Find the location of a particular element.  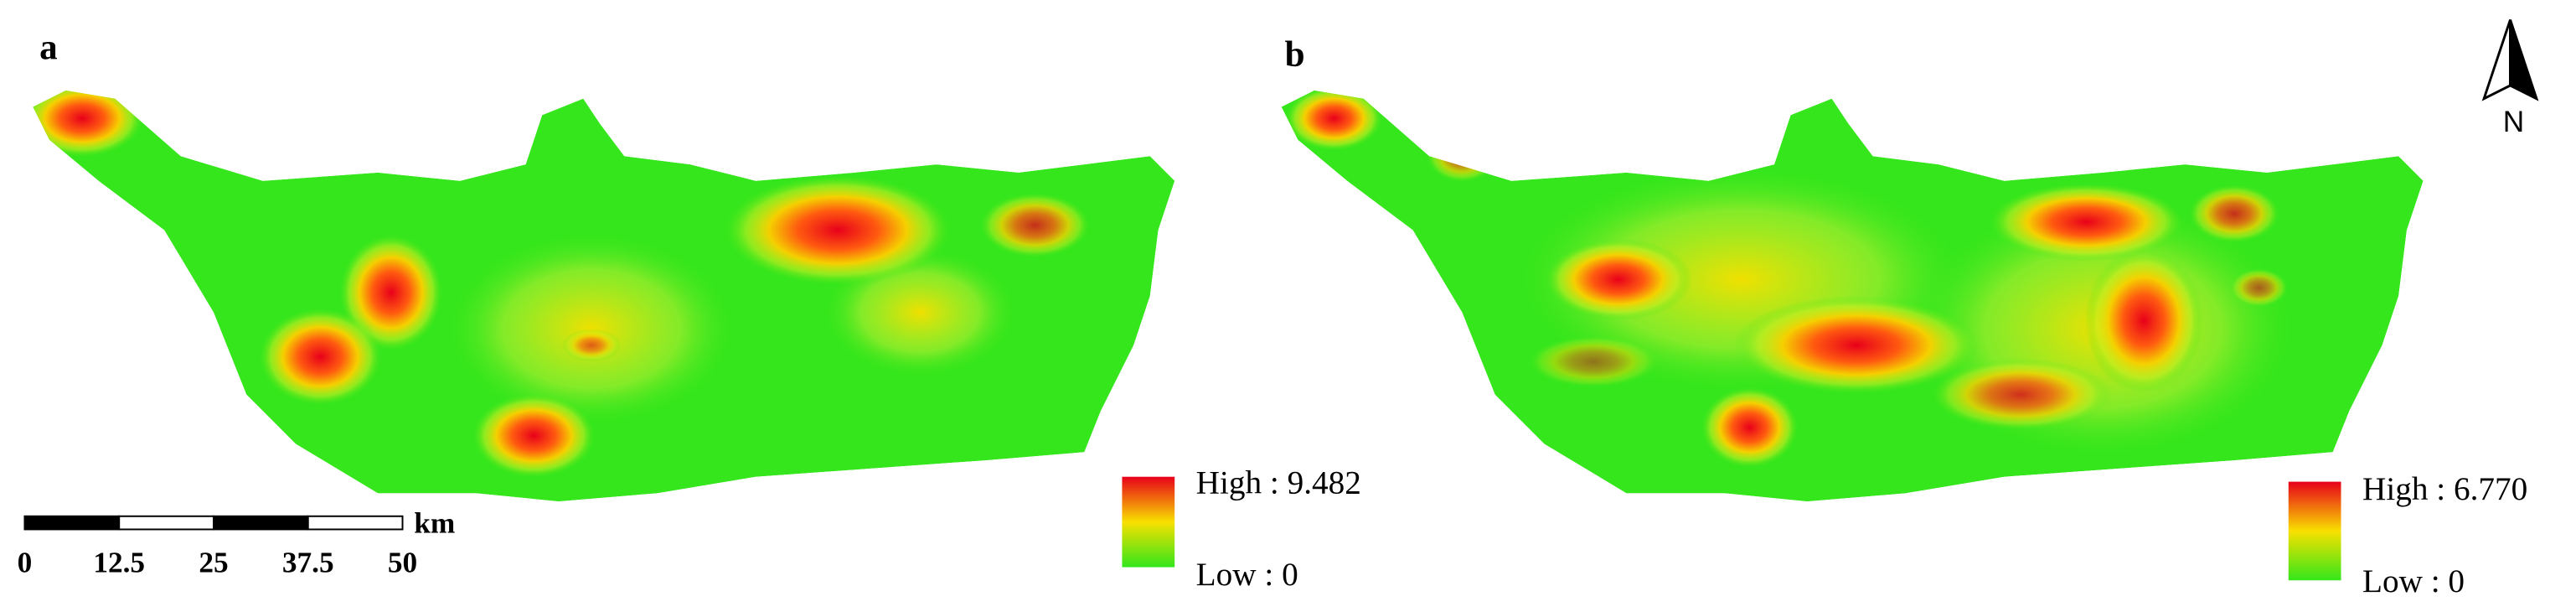

panel-label: a is located at coordinates (48, 48).